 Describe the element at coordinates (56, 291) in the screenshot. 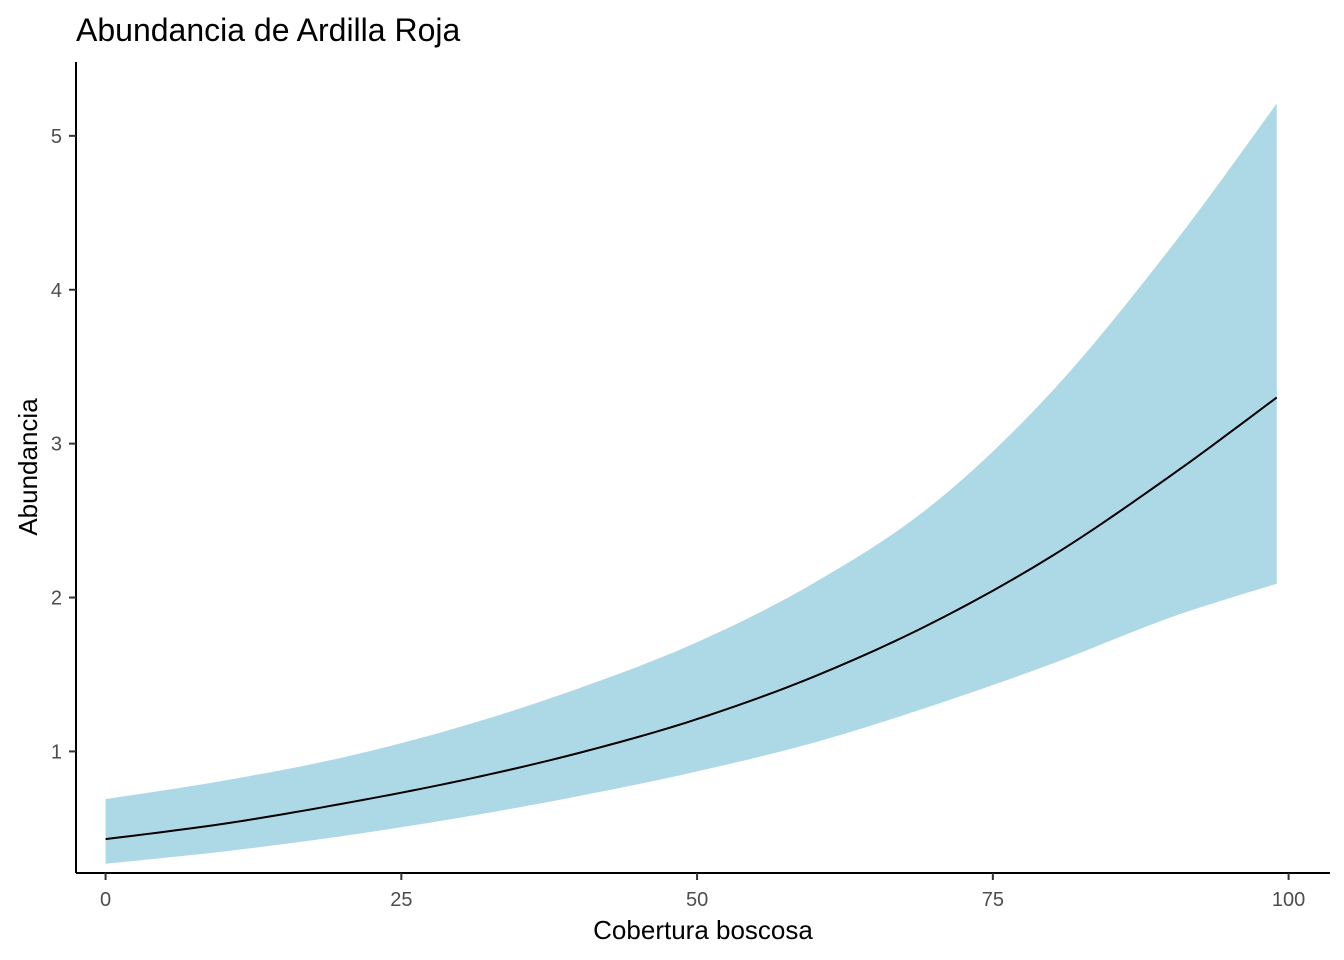

I see `y-tick-label: 4` at that location.